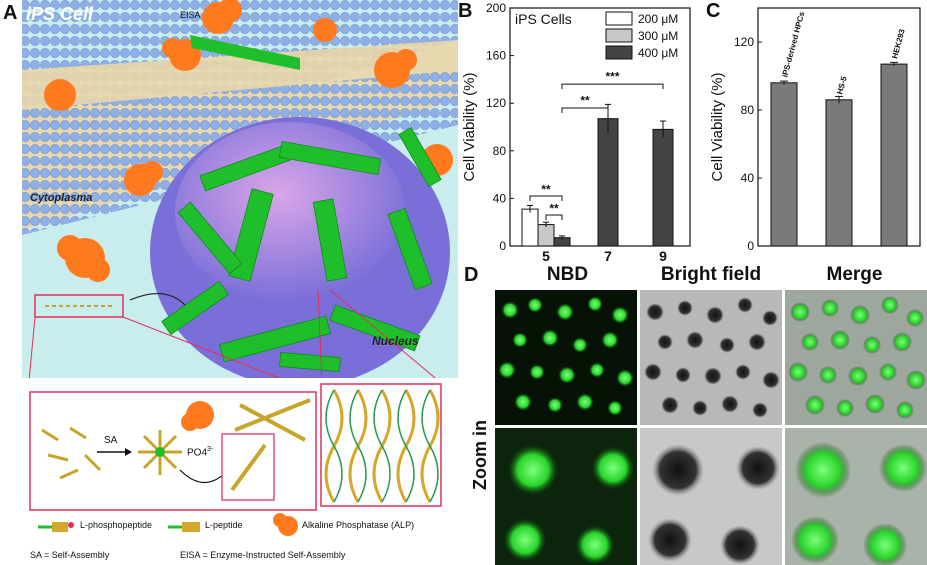  Describe the element at coordinates (748, 178) in the screenshot. I see `chart-c-ytick-label: 40` at that location.